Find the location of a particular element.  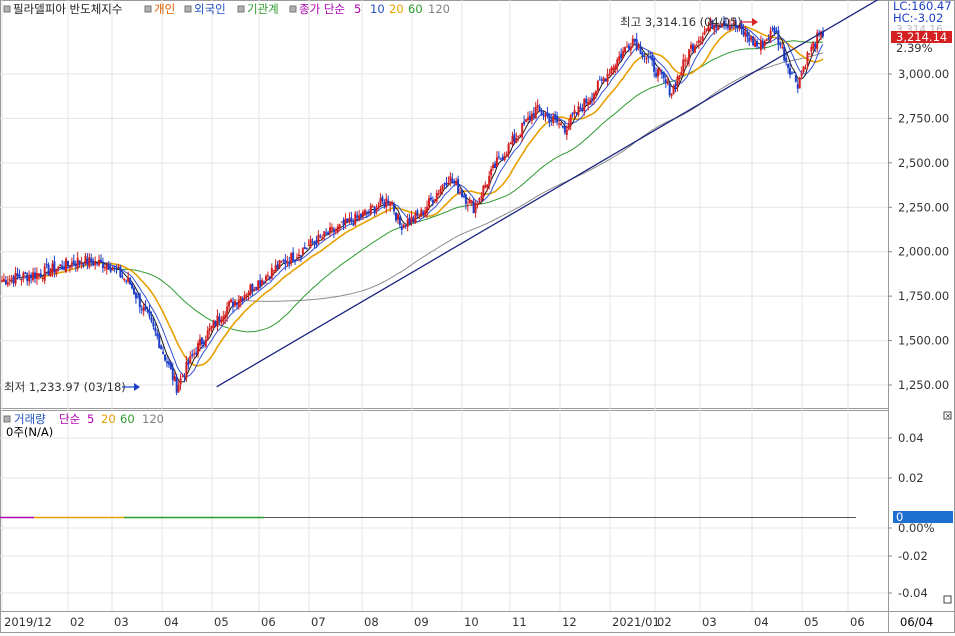

legend-sma-label: 종가 단순 is located at coordinates (322, 9).